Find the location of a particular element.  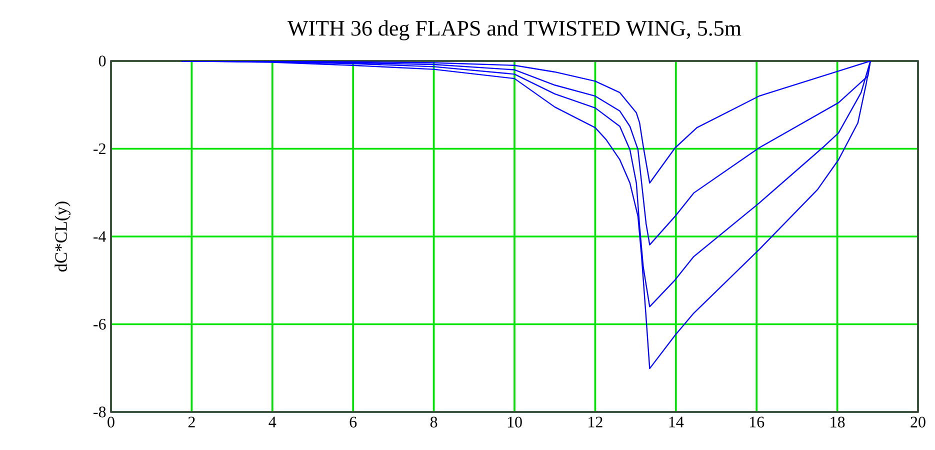

x-tick-label: 10 is located at coordinates (515, 422).